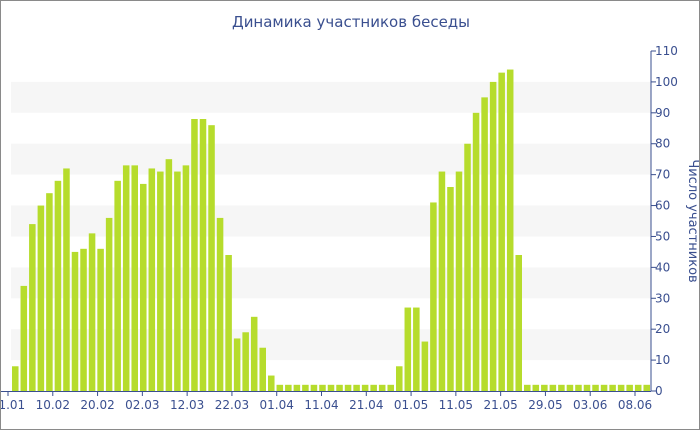 The image size is (700, 431). What do you see at coordinates (545, 405) in the screenshot?
I see `x-tick-label: 29.05` at bounding box center [545, 405].